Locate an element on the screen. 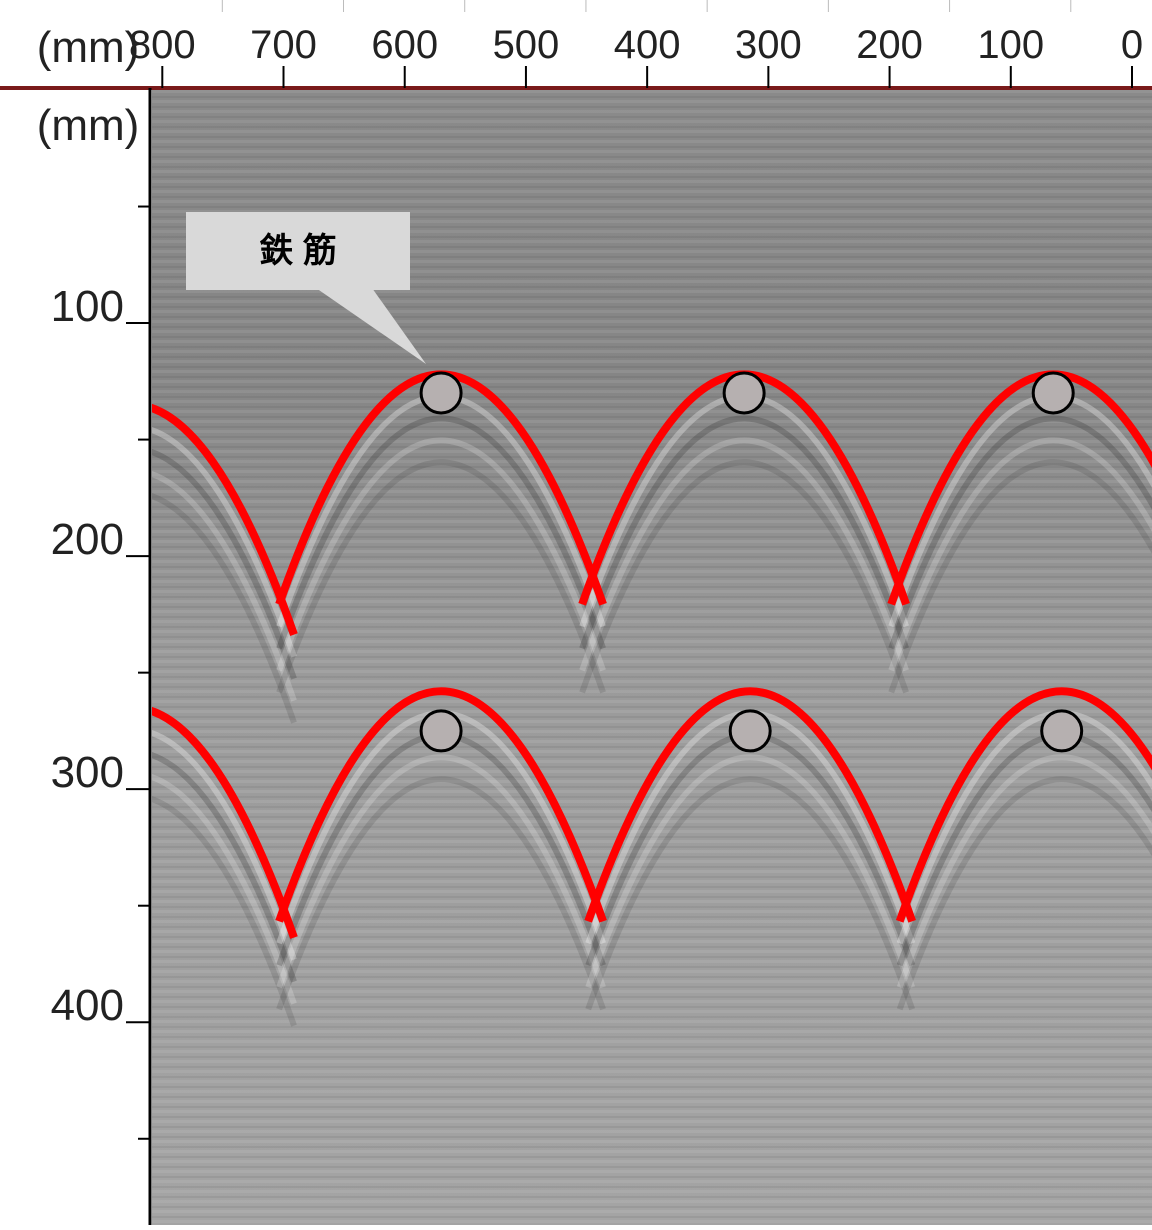 This screenshot has height=1230, width=1152. y-axis-label: (mm) is located at coordinates (88, 125).